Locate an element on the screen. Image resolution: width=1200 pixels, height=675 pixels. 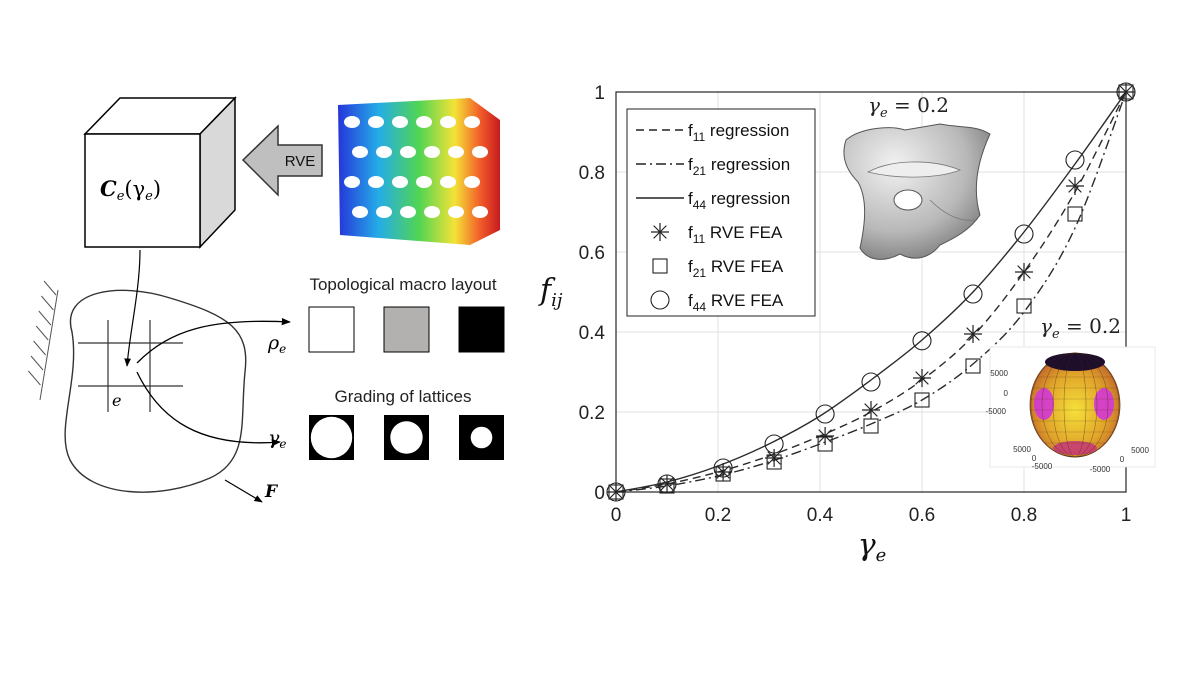
sphere-z-tick: 0 is located at coordinates (1006, 393).